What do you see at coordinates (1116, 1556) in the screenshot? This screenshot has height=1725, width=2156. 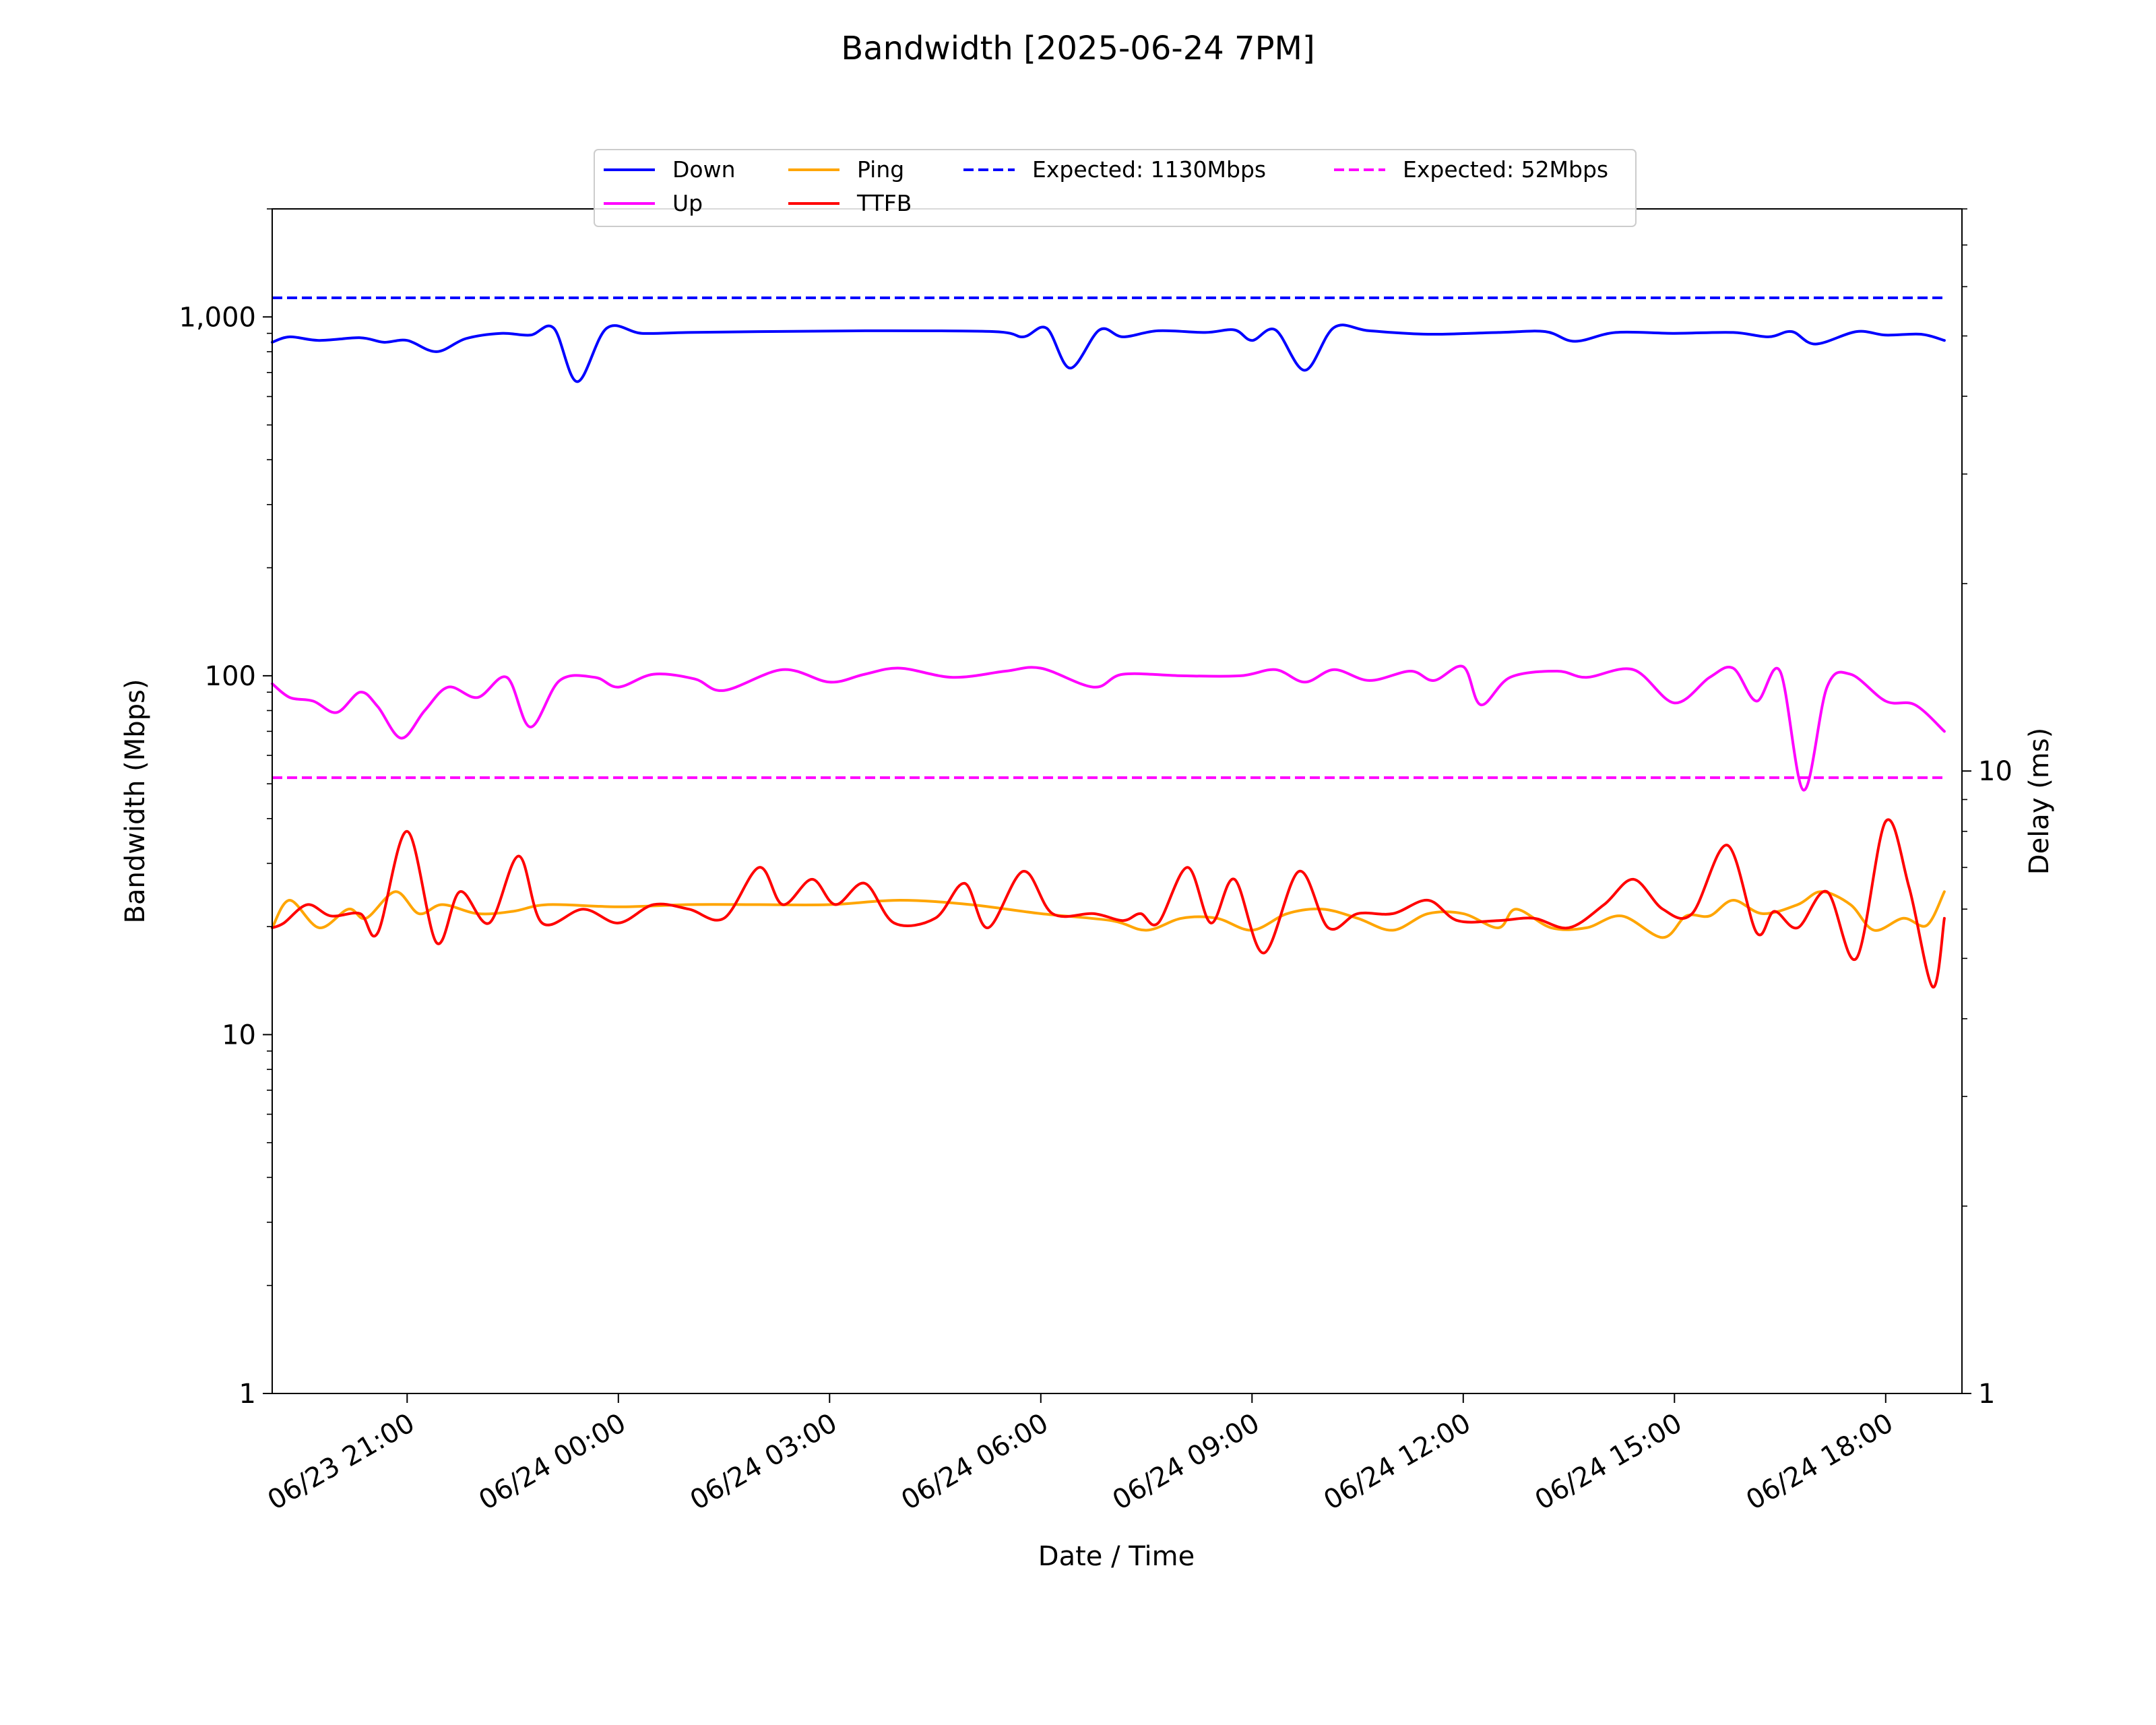 I see `x-axis-label: Date / Time` at bounding box center [1116, 1556].